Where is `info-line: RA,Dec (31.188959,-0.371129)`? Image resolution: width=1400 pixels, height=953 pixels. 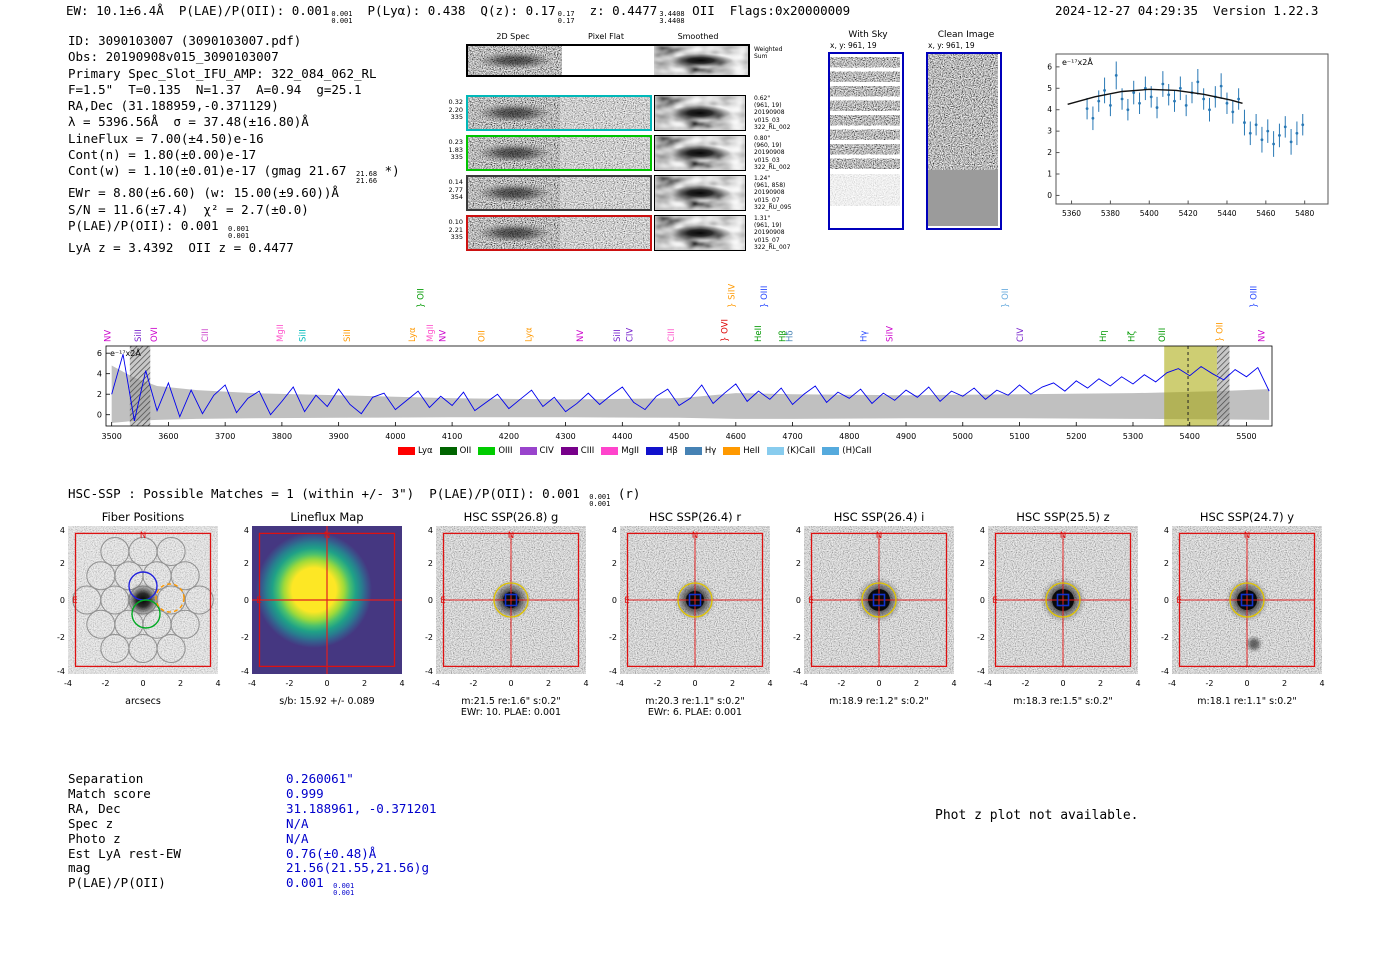
info-line: RA,Dec (31.188959,-0.371129) is located at coordinates (234, 106).